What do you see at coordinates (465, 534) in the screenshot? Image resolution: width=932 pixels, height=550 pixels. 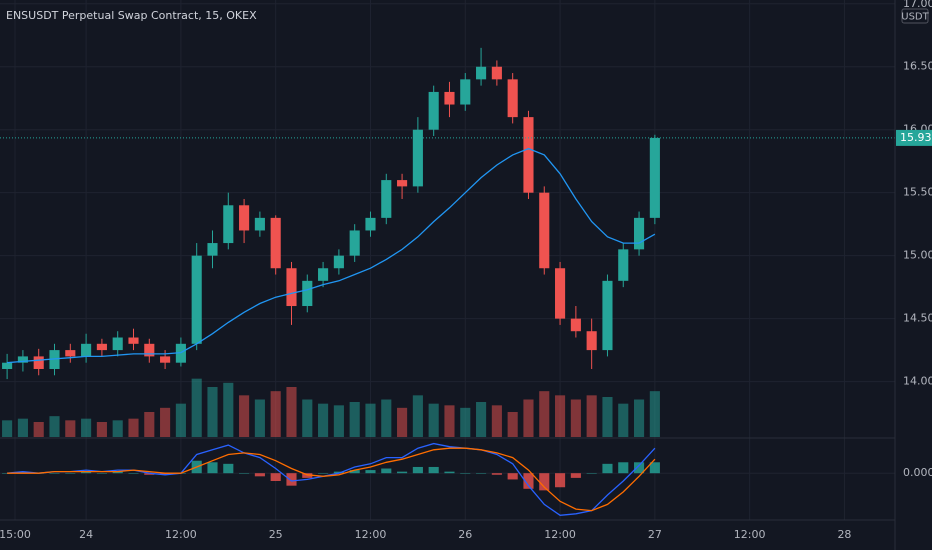 I see `x-tick-label: 26` at bounding box center [465, 534].